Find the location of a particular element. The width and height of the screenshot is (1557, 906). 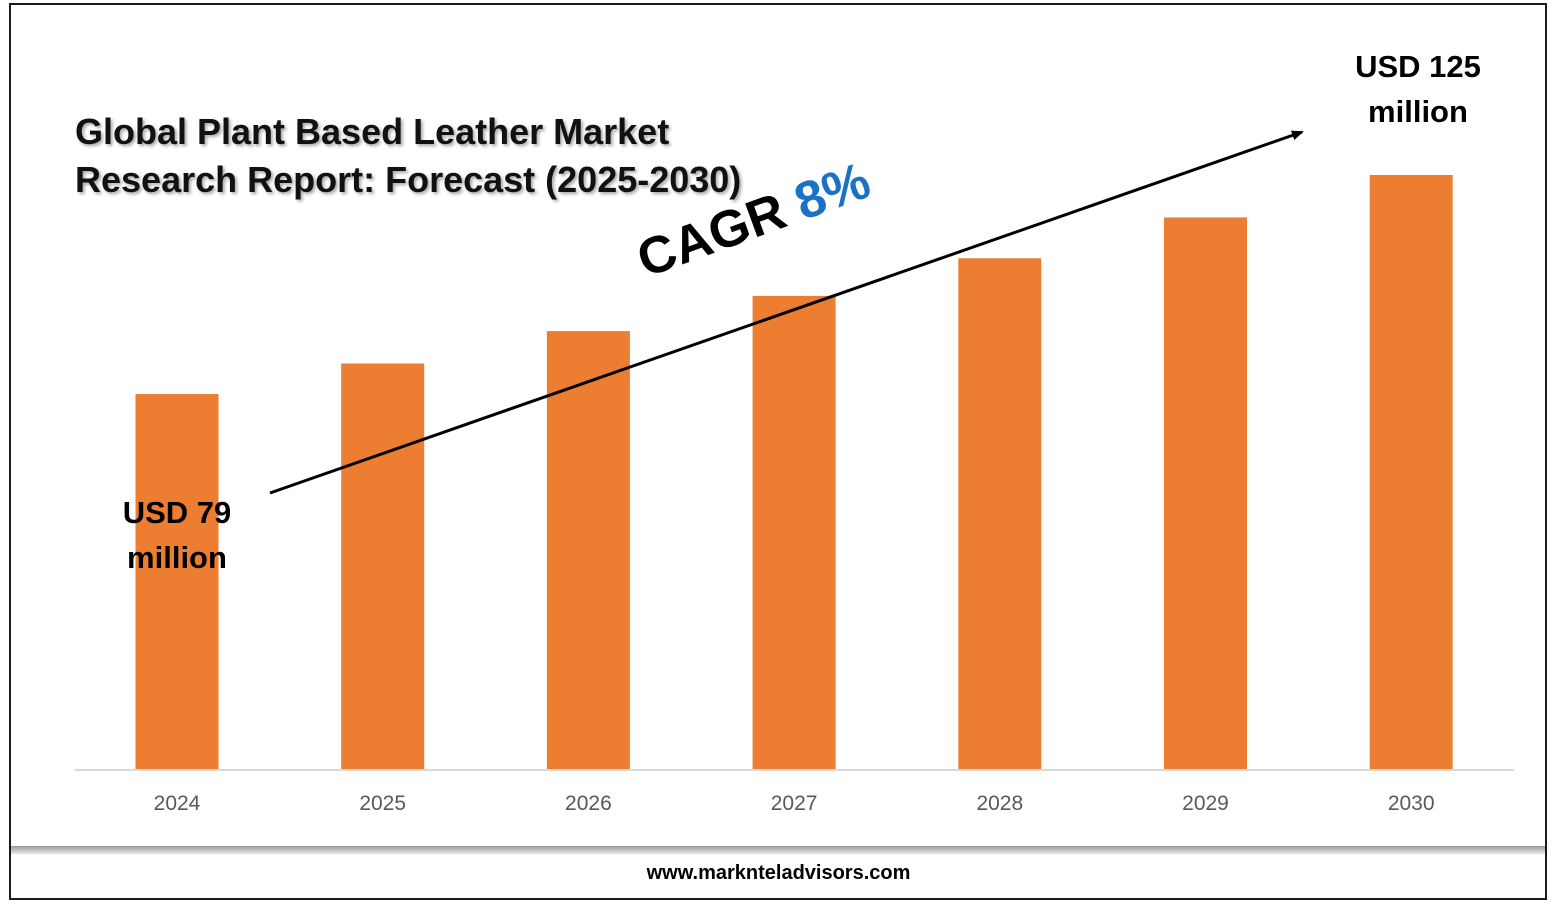

end-value-callout: USD 125 million is located at coordinates (1418, 89).